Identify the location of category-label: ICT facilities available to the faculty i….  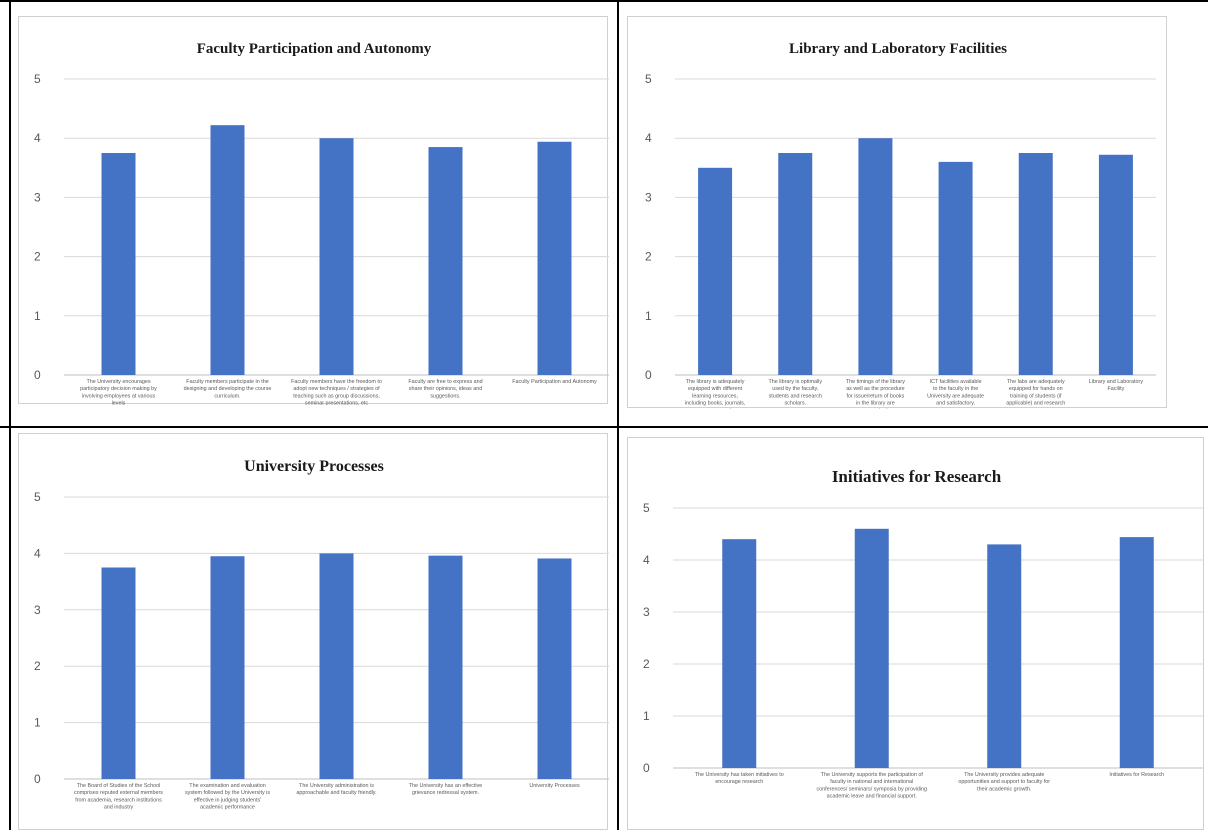
(955, 393).